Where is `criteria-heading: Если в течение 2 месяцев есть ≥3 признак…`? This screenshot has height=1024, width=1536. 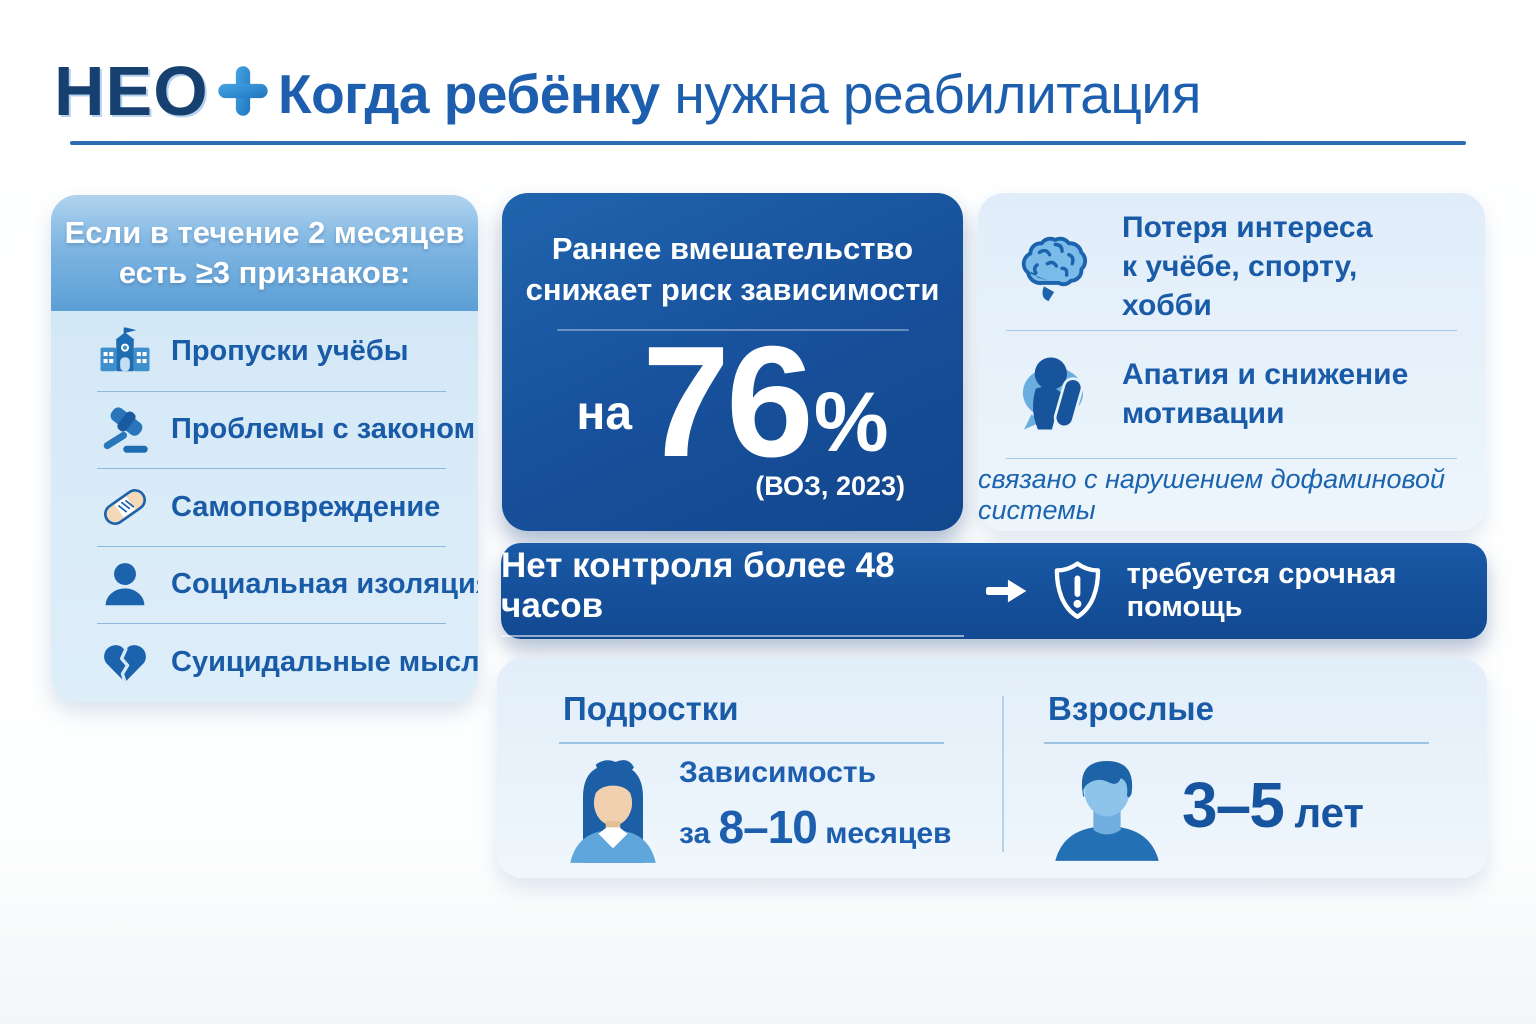 criteria-heading: Если в течение 2 месяцев есть ≥3 признак… is located at coordinates (264, 253).